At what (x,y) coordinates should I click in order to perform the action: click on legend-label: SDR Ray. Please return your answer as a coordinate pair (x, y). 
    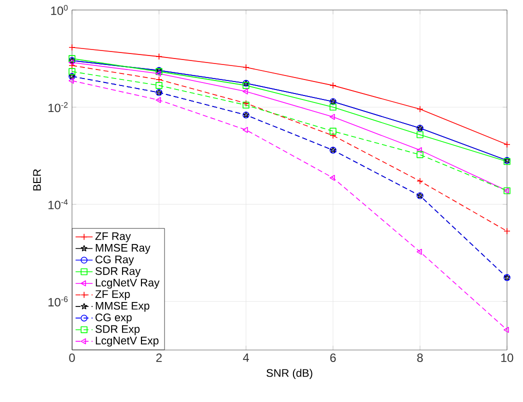
    Looking at the image, I should click on (118, 272).